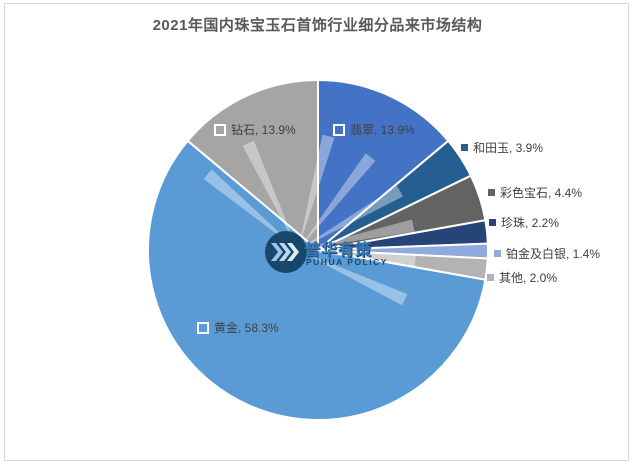 Image resolution: width=635 pixels, height=465 pixels. What do you see at coordinates (317, 25) in the screenshot?
I see `chart-title: 2021年国内珠宝玉石首饰行业细分品来市场结构` at bounding box center [317, 25].